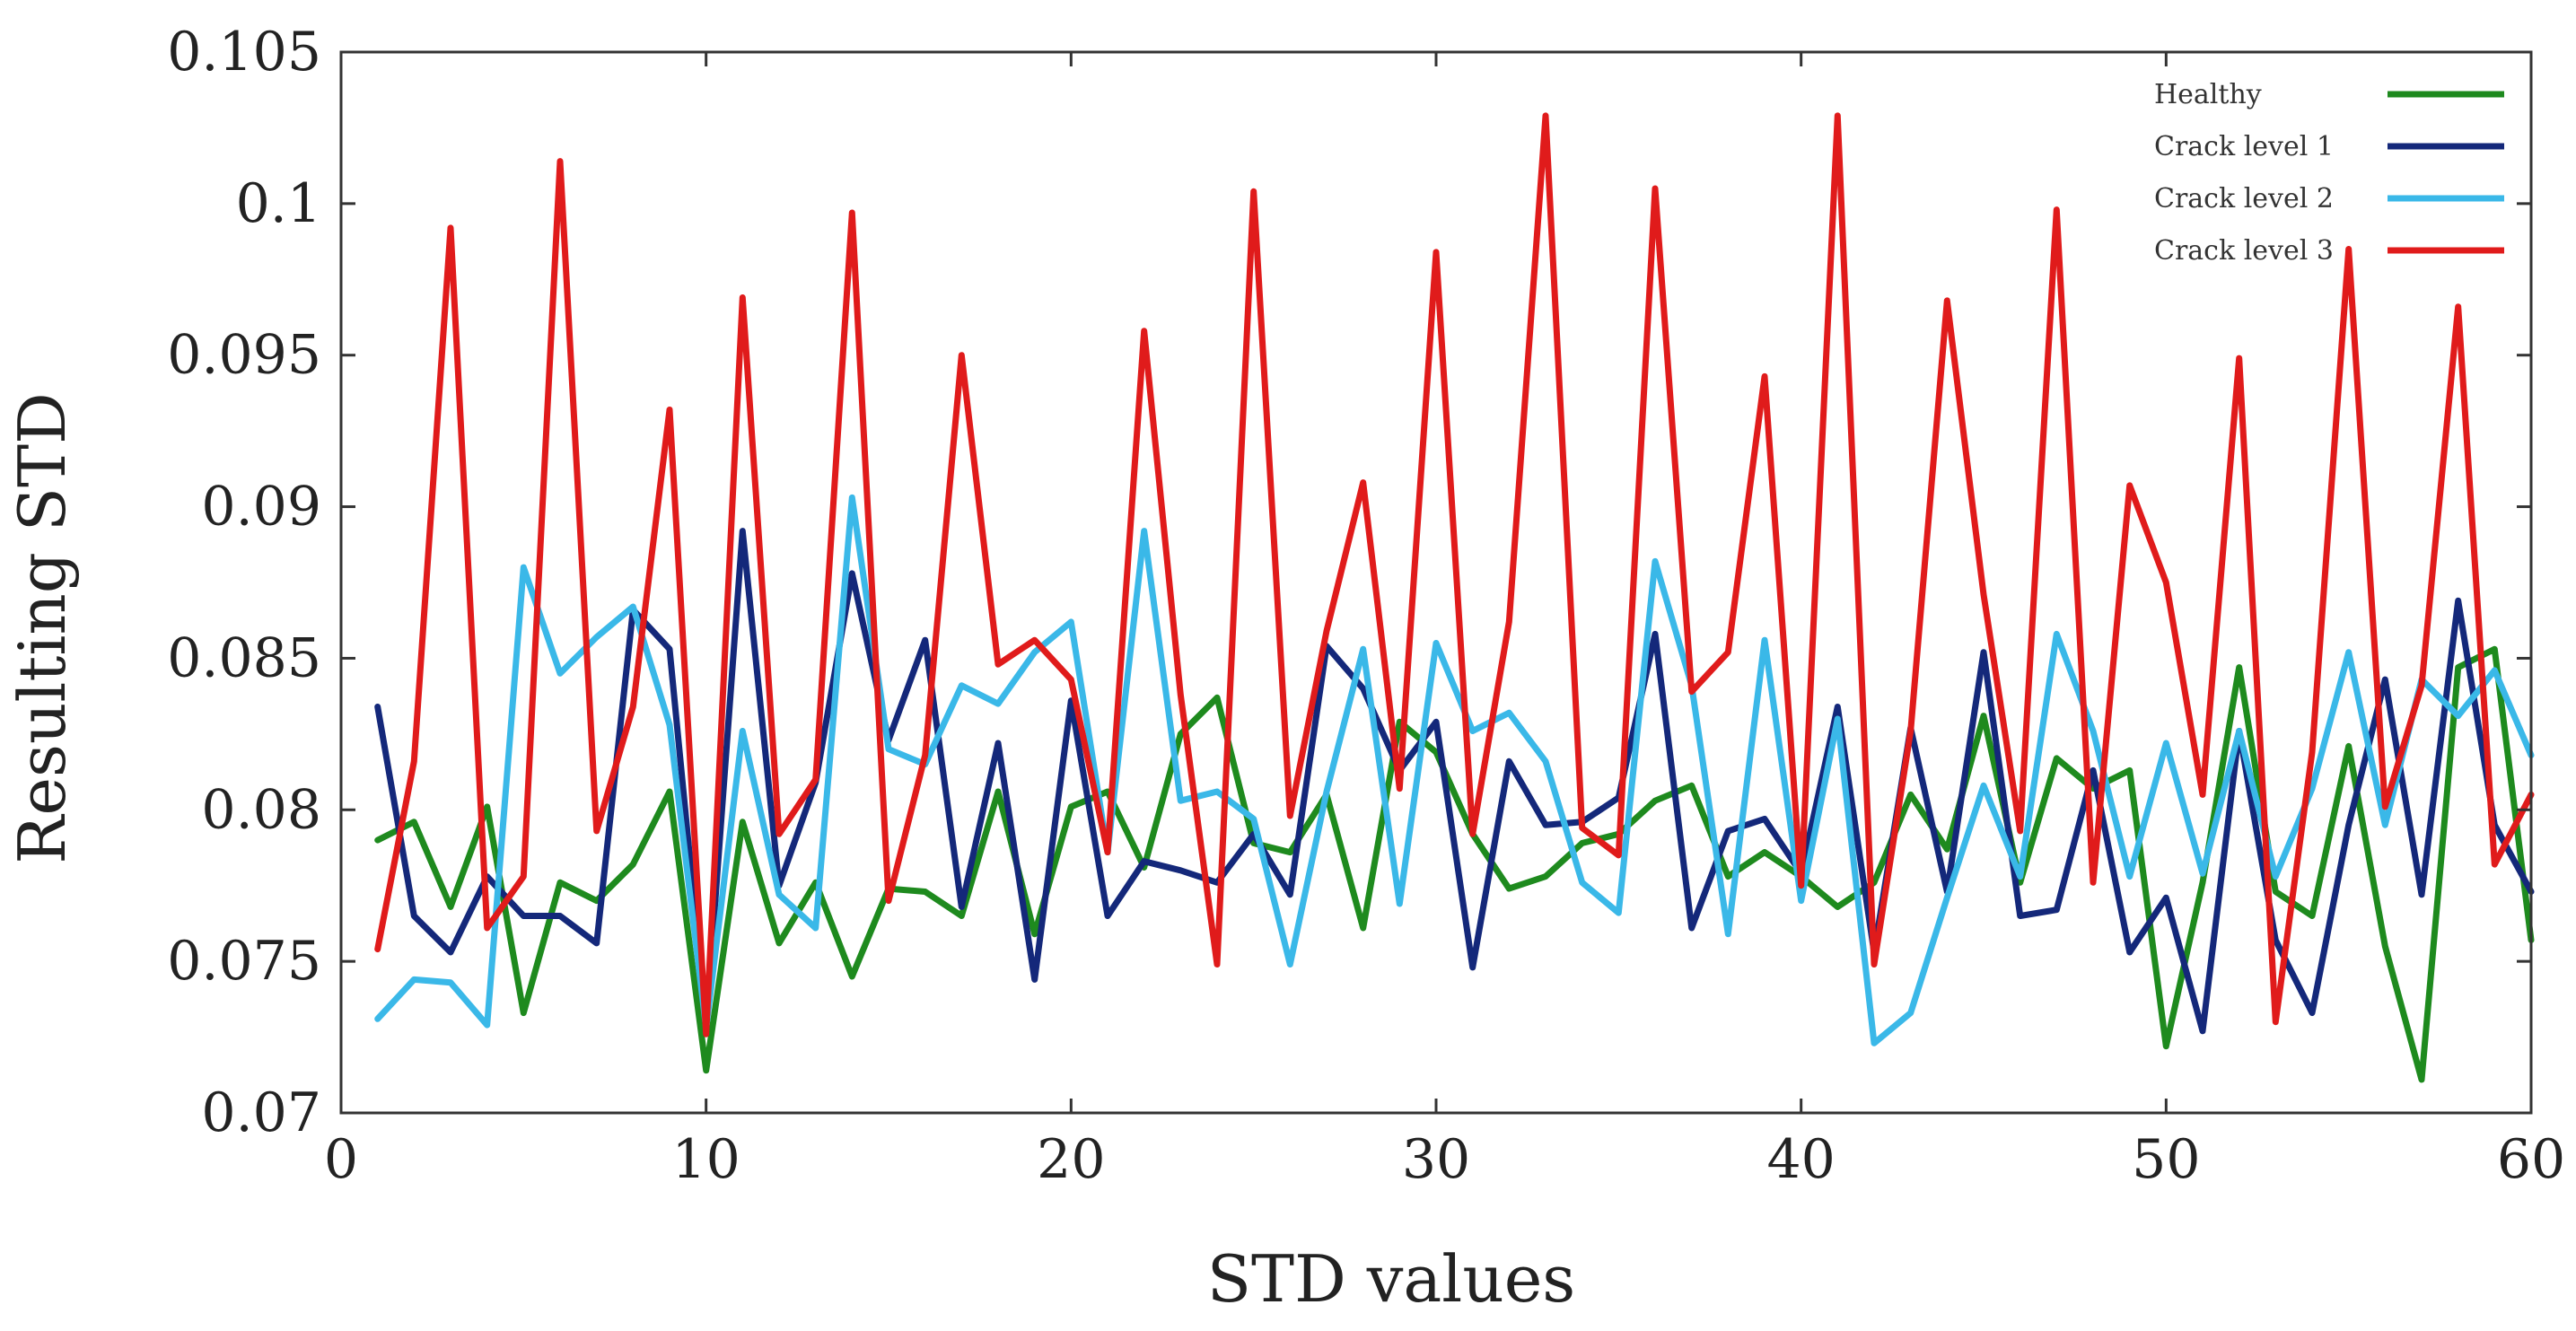 This screenshot has width=2576, height=1331. What do you see at coordinates (1071, 1159) in the screenshot?
I see `x-tick-label: 20` at bounding box center [1071, 1159].